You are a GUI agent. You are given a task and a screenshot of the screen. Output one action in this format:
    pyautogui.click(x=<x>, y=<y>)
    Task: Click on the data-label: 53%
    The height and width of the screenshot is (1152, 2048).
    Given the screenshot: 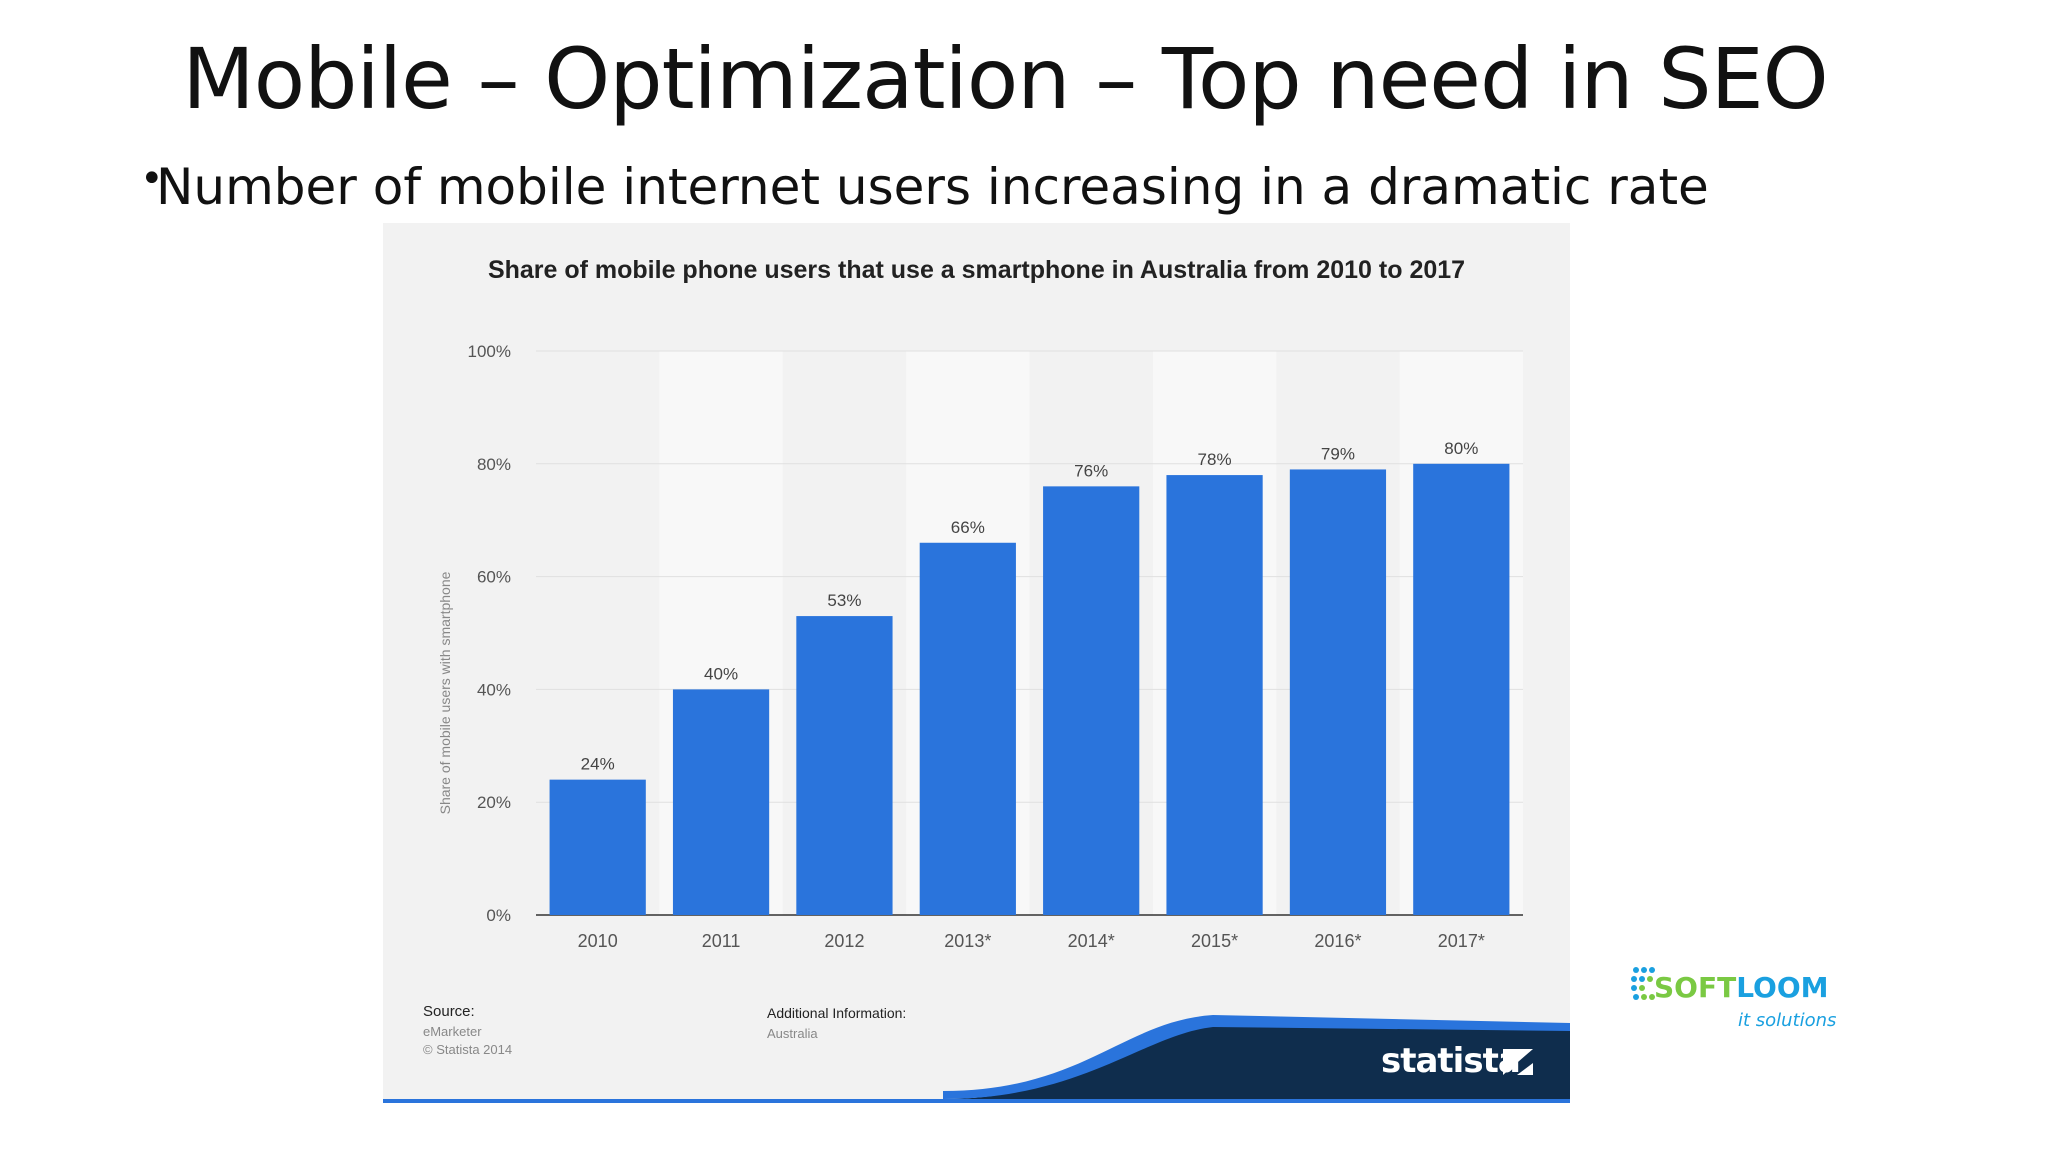 What is the action you would take?
    pyautogui.click(x=844, y=600)
    